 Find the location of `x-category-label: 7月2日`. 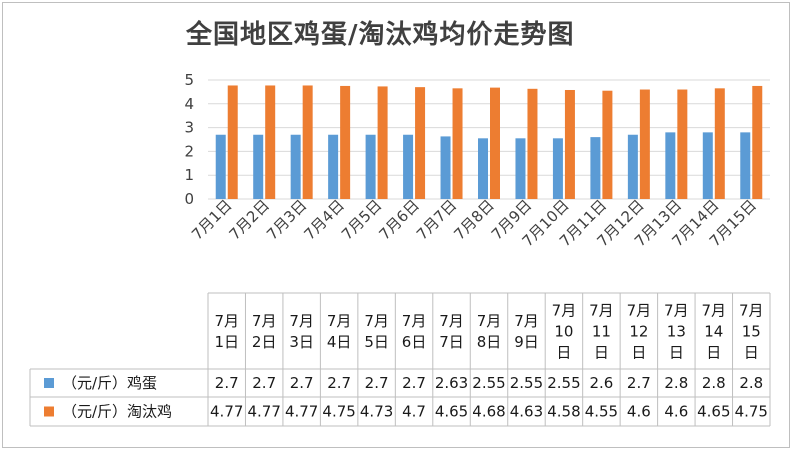

x-category-label: 7月2日 is located at coordinates (249, 219).